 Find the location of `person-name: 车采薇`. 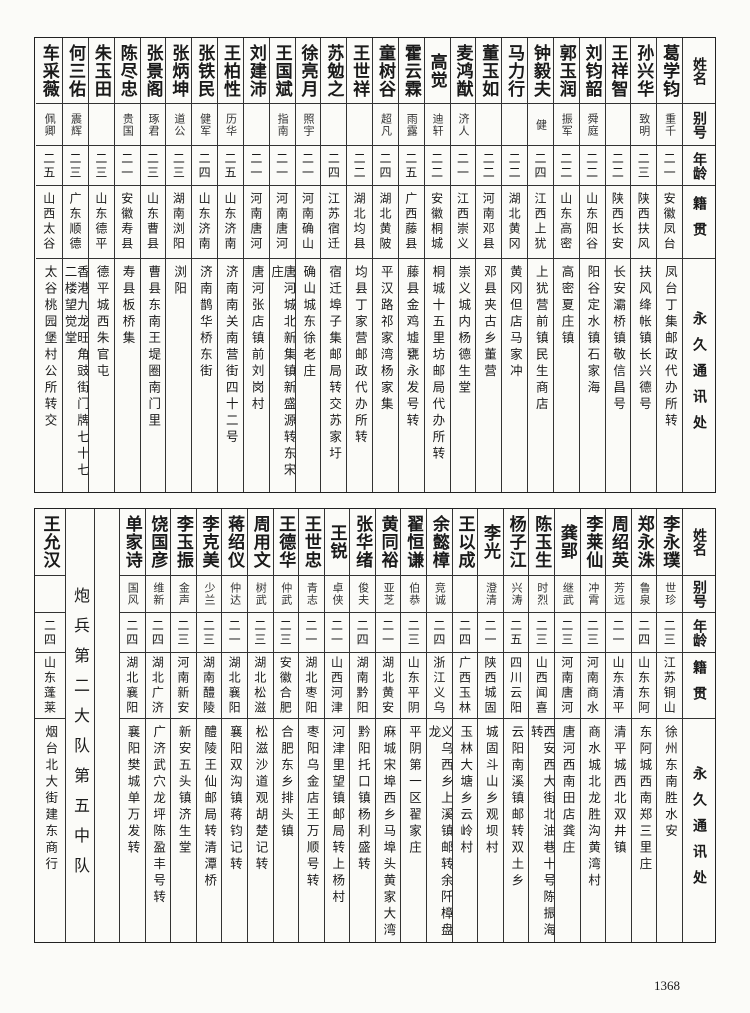

person-name: 车采薇 is located at coordinates (48, 70).